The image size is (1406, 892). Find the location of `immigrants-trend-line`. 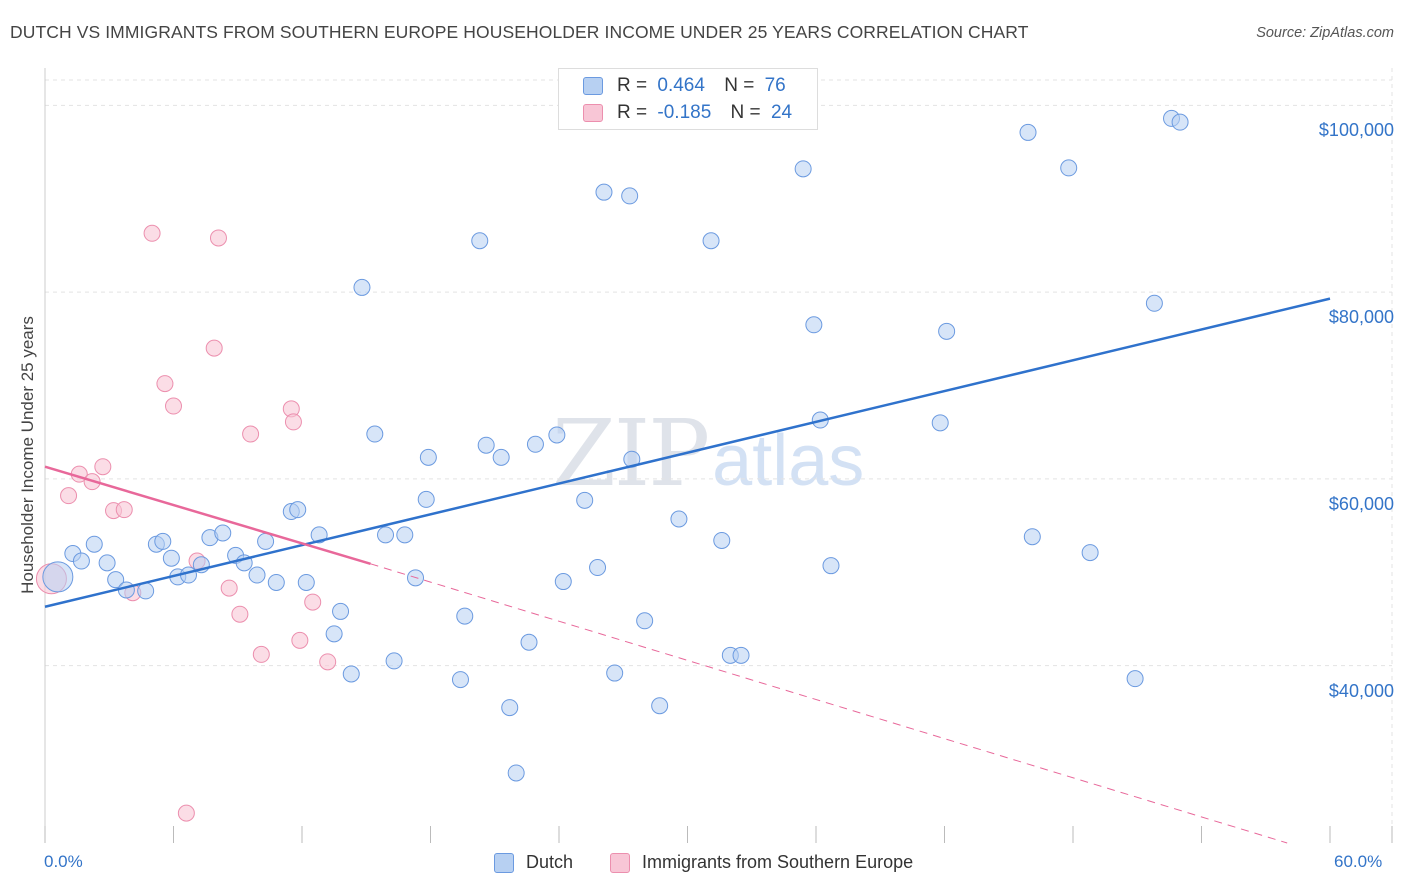

immigrants-trend-line is located at coordinates (207, 515).